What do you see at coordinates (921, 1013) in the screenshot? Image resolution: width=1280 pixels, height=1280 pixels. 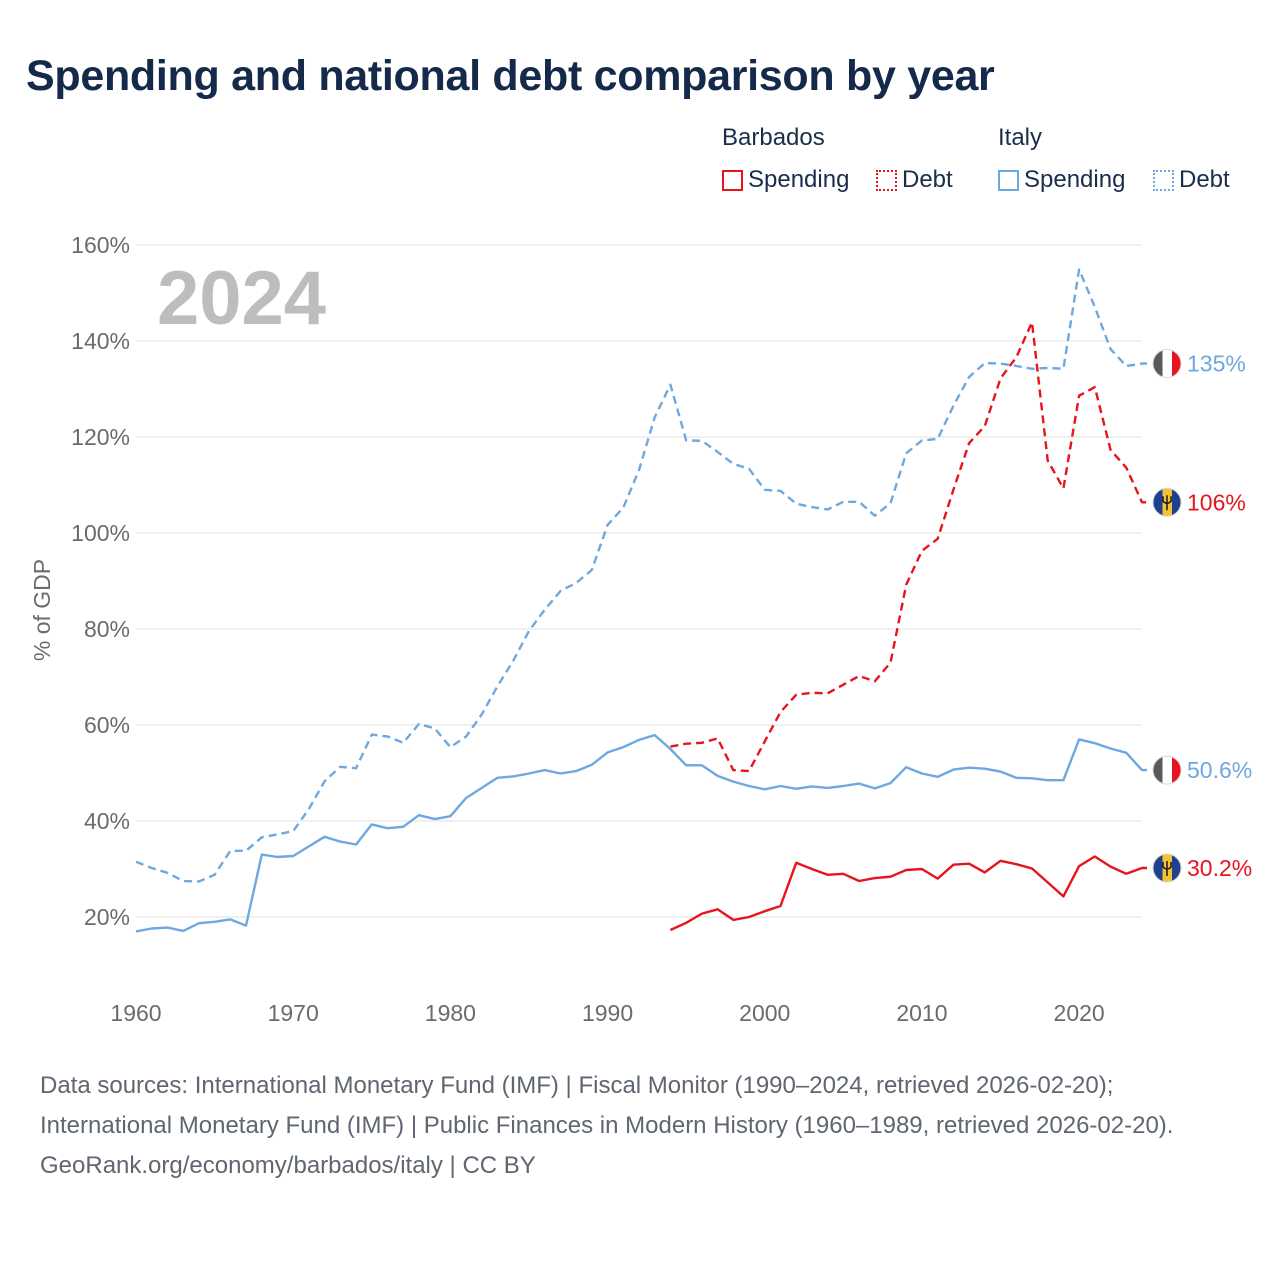 I see `x-tick-label: 2010` at bounding box center [921, 1013].